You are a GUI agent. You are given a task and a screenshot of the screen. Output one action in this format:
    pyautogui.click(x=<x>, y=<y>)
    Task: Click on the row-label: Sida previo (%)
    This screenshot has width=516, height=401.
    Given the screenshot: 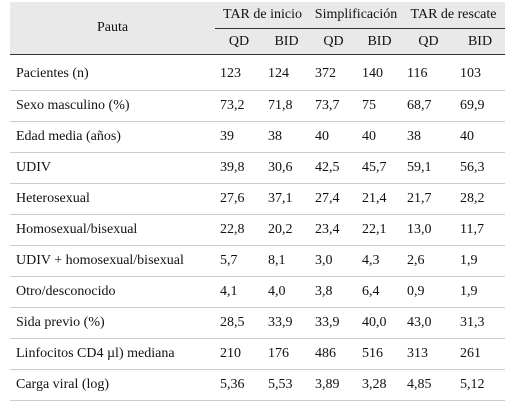 What is the action you would take?
    pyautogui.click(x=112, y=323)
    